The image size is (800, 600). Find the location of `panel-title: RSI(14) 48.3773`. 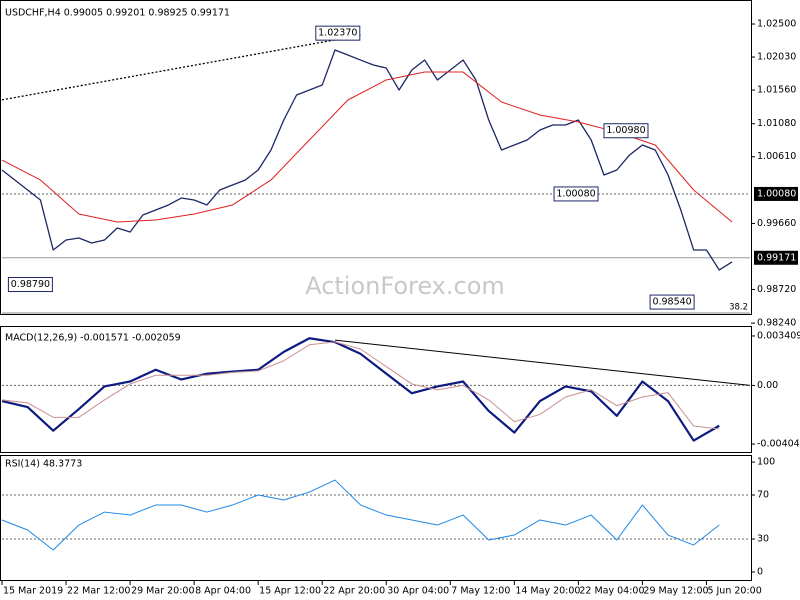

panel-title: RSI(14) 48.3773 is located at coordinates (43, 464).